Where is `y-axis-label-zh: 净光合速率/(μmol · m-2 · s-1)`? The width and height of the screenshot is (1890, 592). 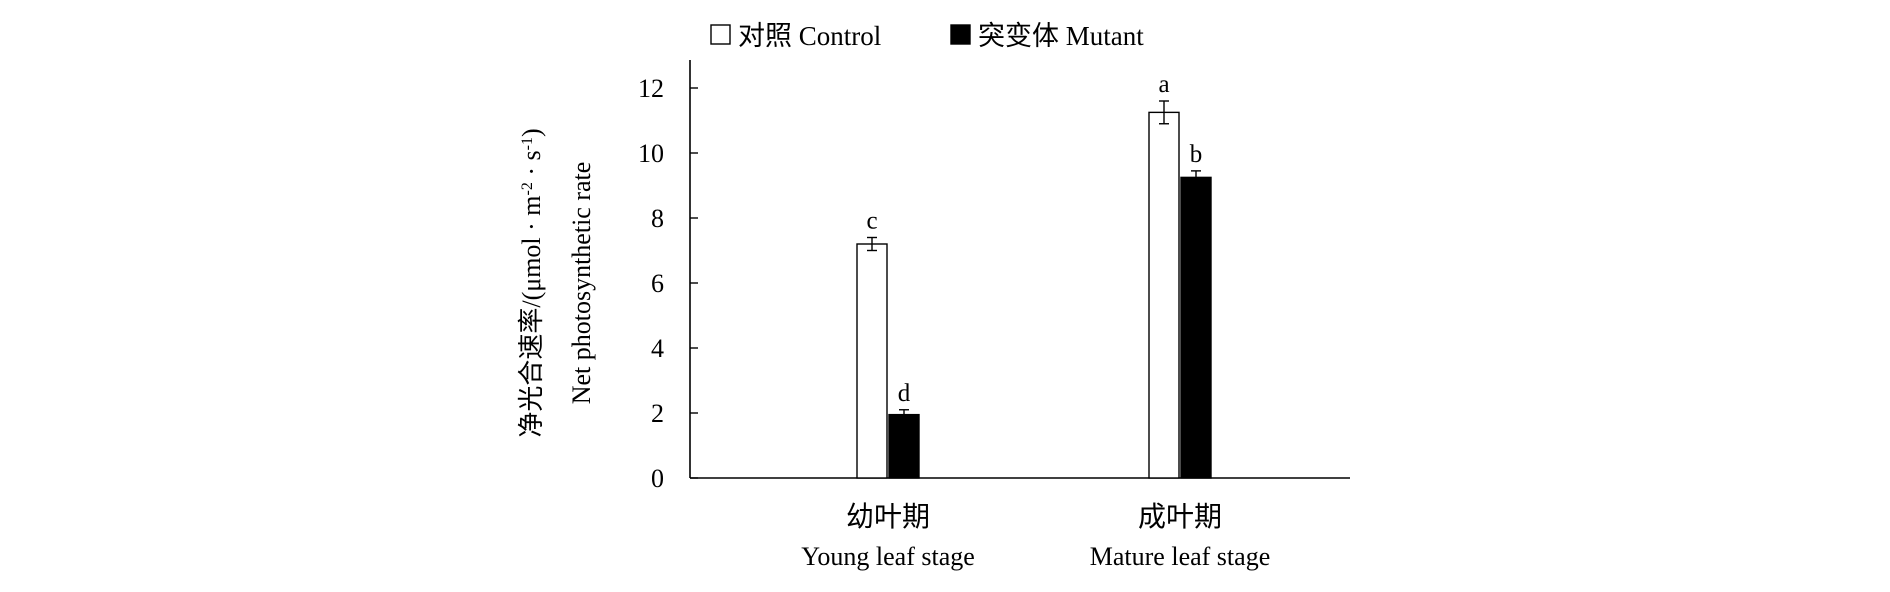 y-axis-label-zh: 净光合速率/(μmol · m-2 · s-1) is located at coordinates (531, 282).